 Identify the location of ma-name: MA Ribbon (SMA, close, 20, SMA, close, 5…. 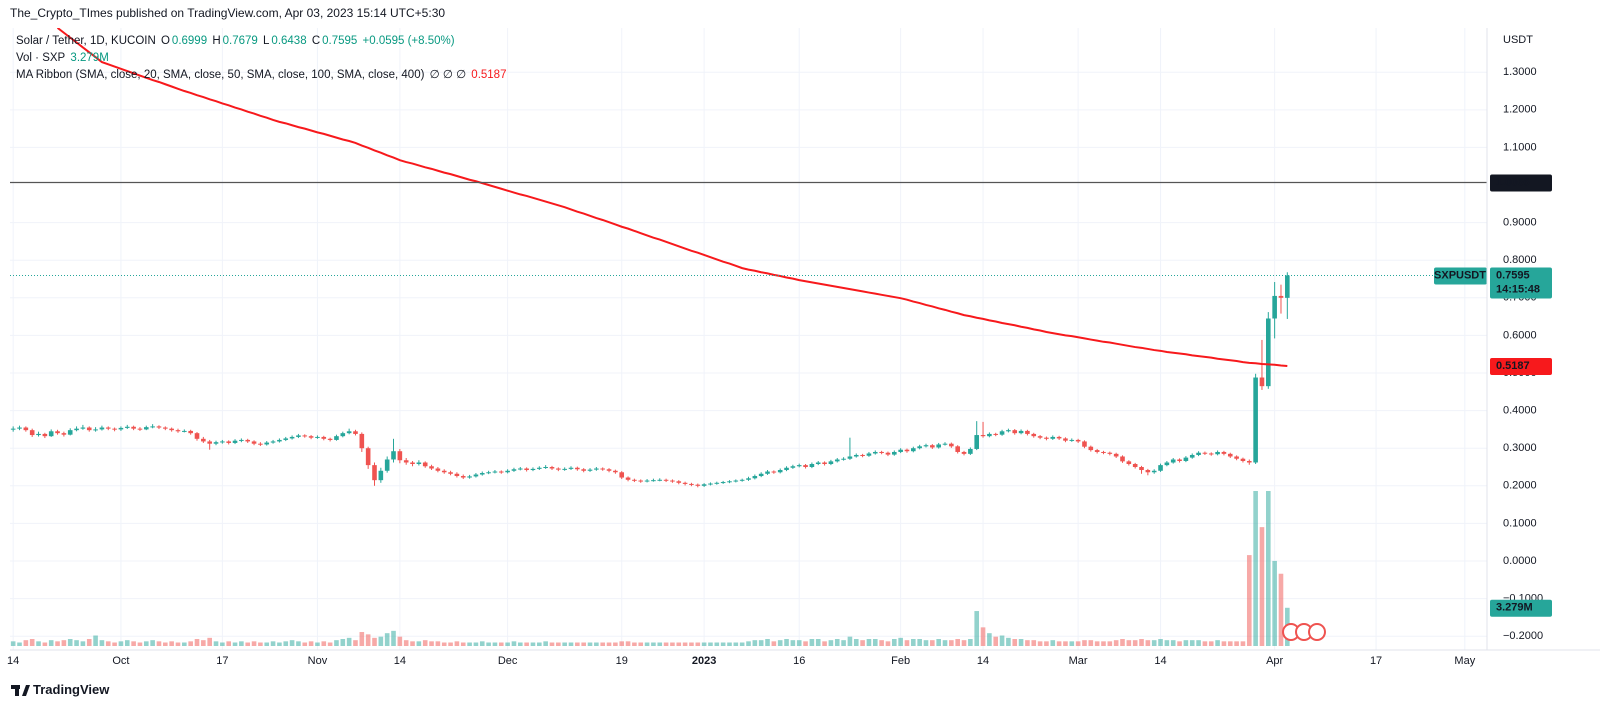
(220, 75).